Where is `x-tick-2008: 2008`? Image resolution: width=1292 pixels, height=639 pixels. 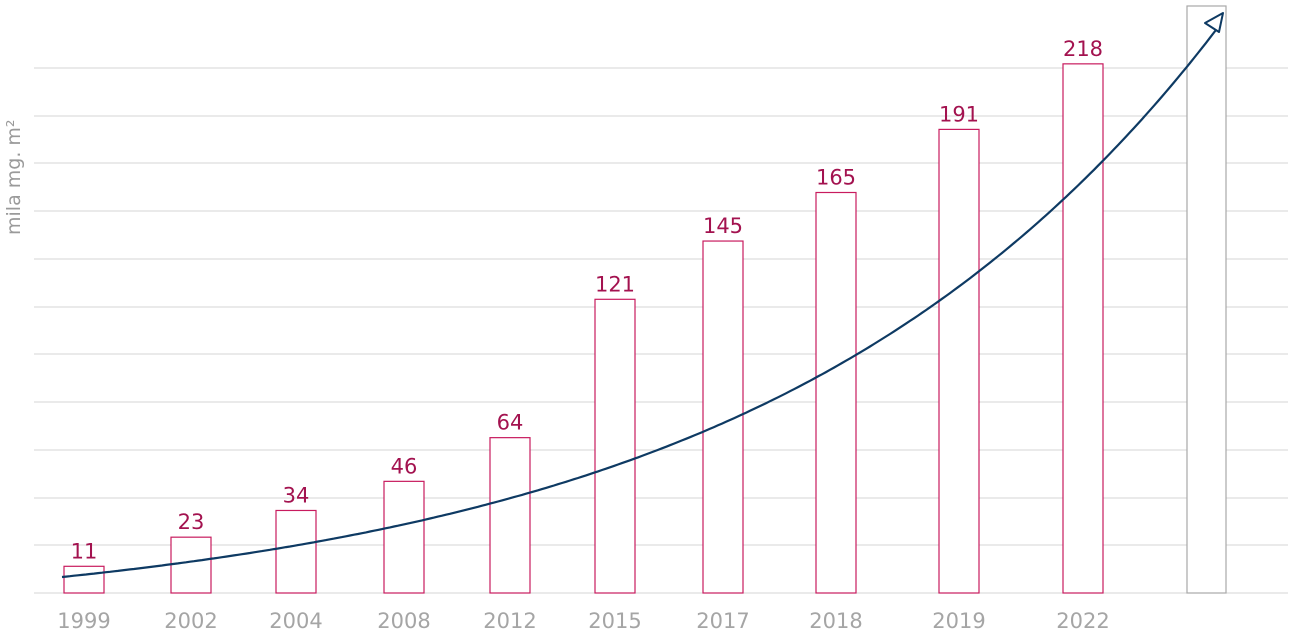
x-tick-2008: 2008 is located at coordinates (403, 621).